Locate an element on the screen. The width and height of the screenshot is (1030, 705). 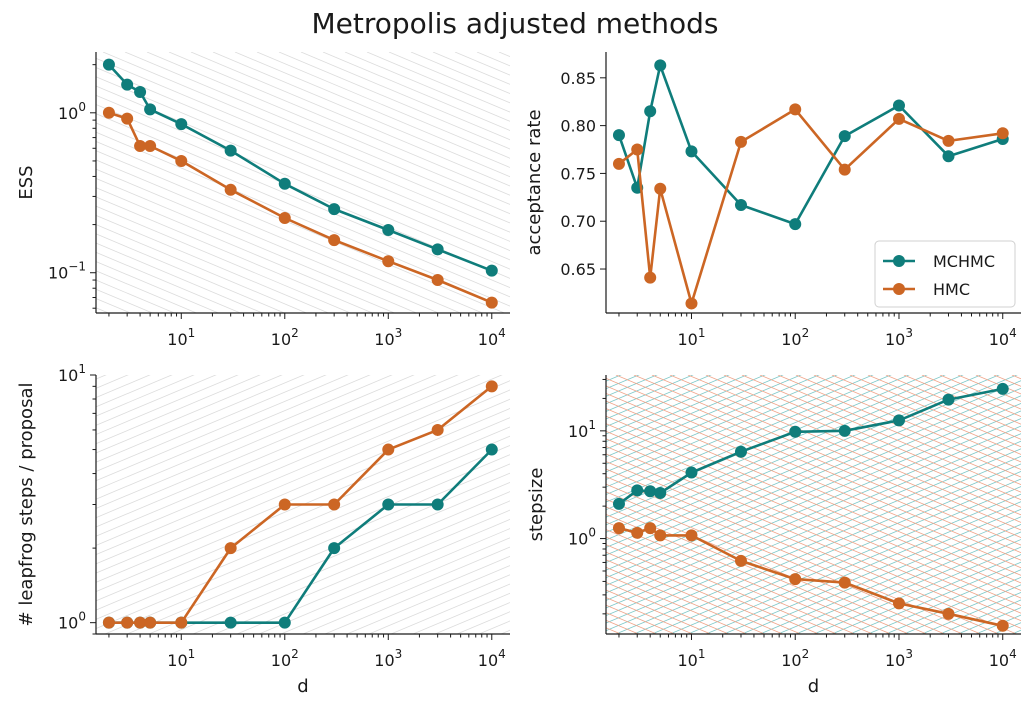
y-axis-label: acceptance rate is located at coordinates (534, 182).